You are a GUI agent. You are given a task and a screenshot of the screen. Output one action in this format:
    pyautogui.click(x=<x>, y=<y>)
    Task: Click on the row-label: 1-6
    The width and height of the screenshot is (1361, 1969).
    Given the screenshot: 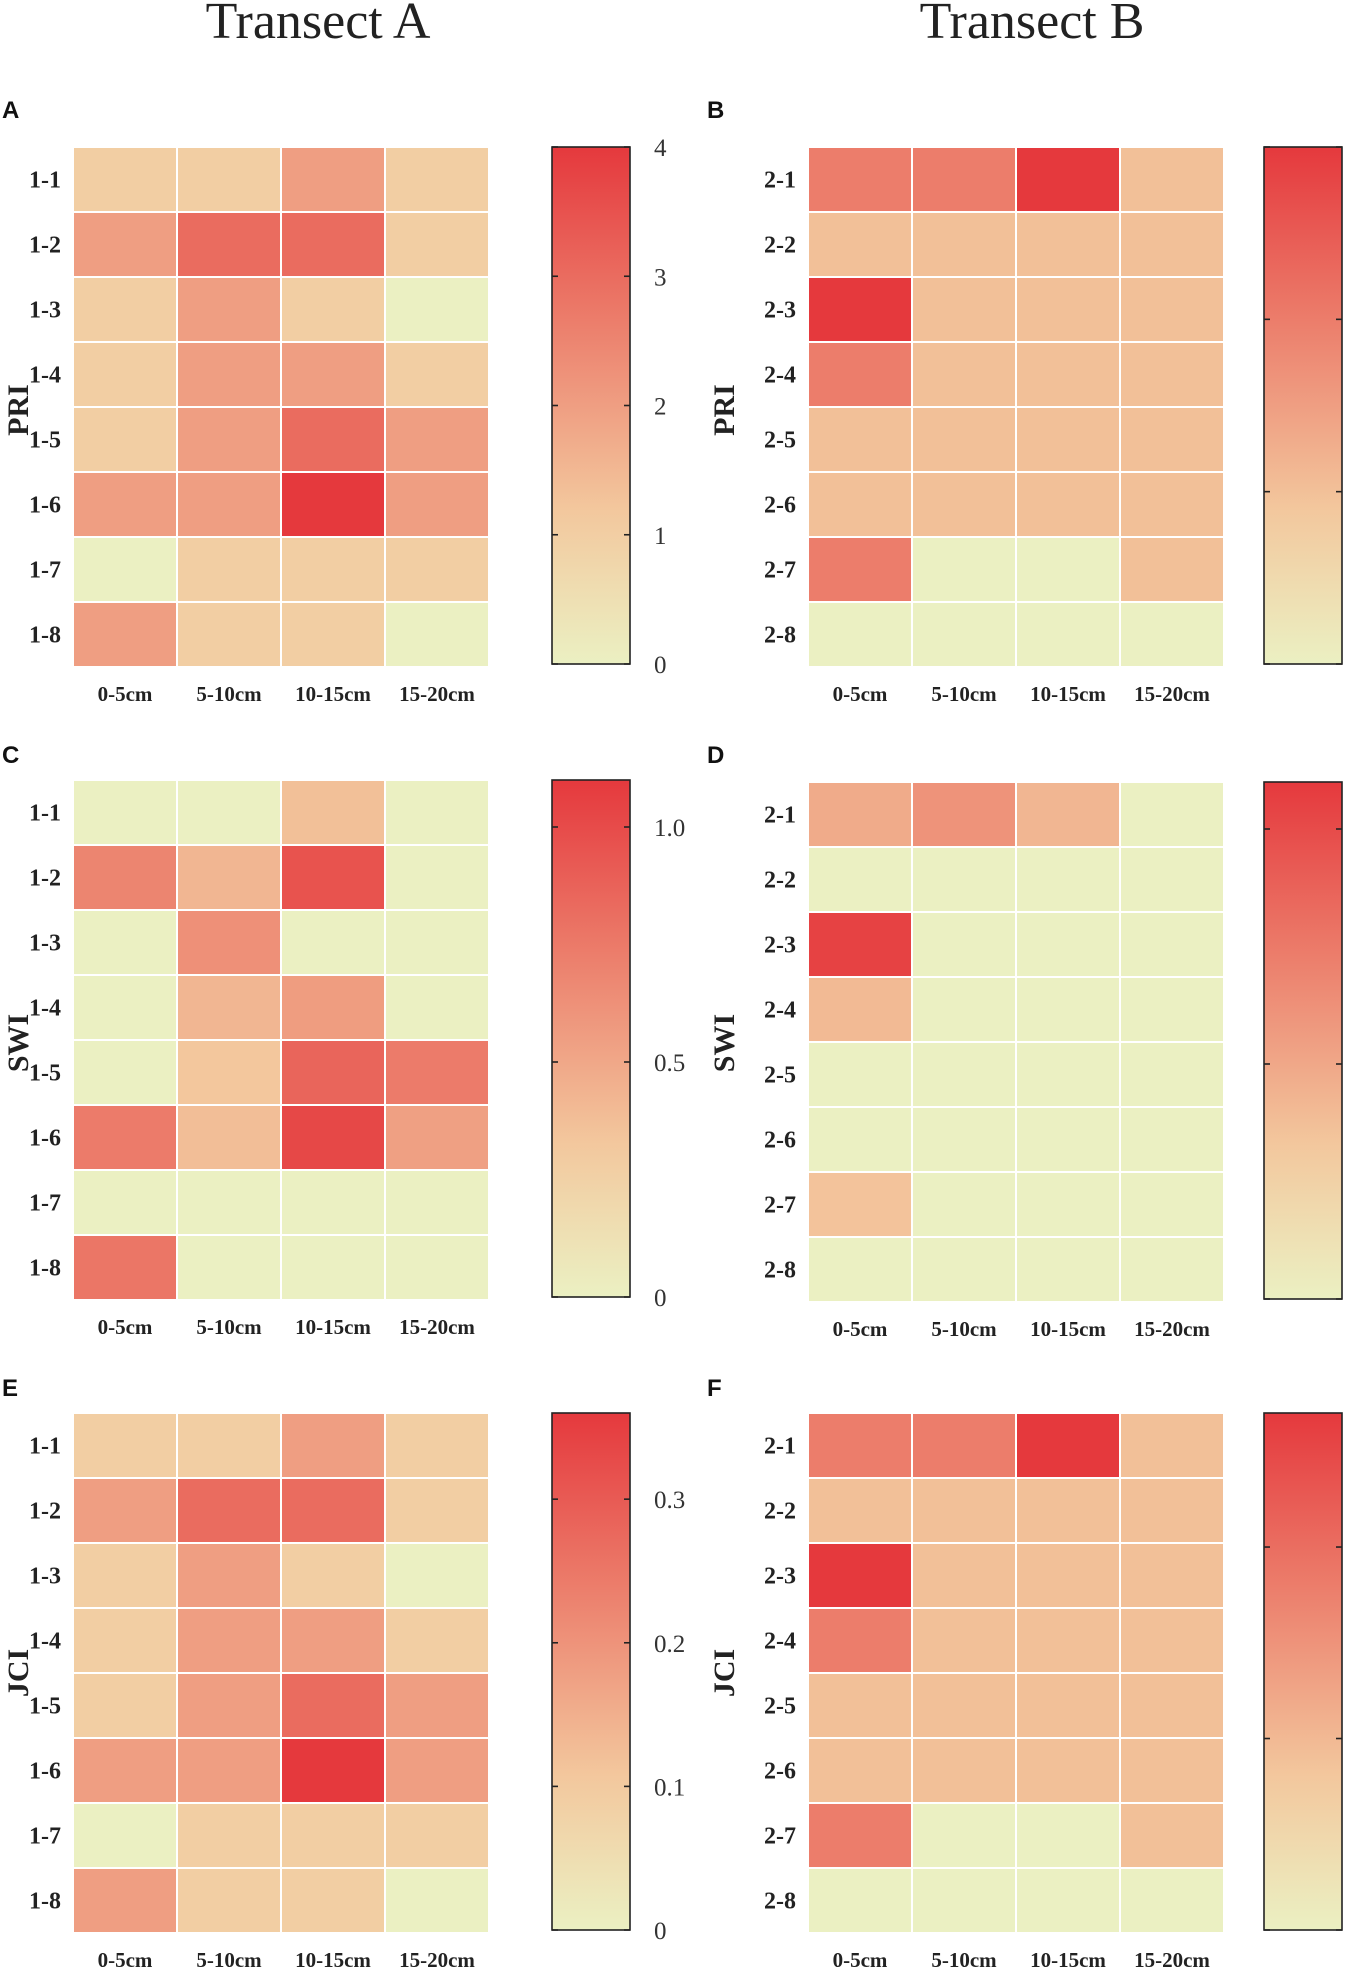 What is the action you would take?
    pyautogui.click(x=45, y=1772)
    